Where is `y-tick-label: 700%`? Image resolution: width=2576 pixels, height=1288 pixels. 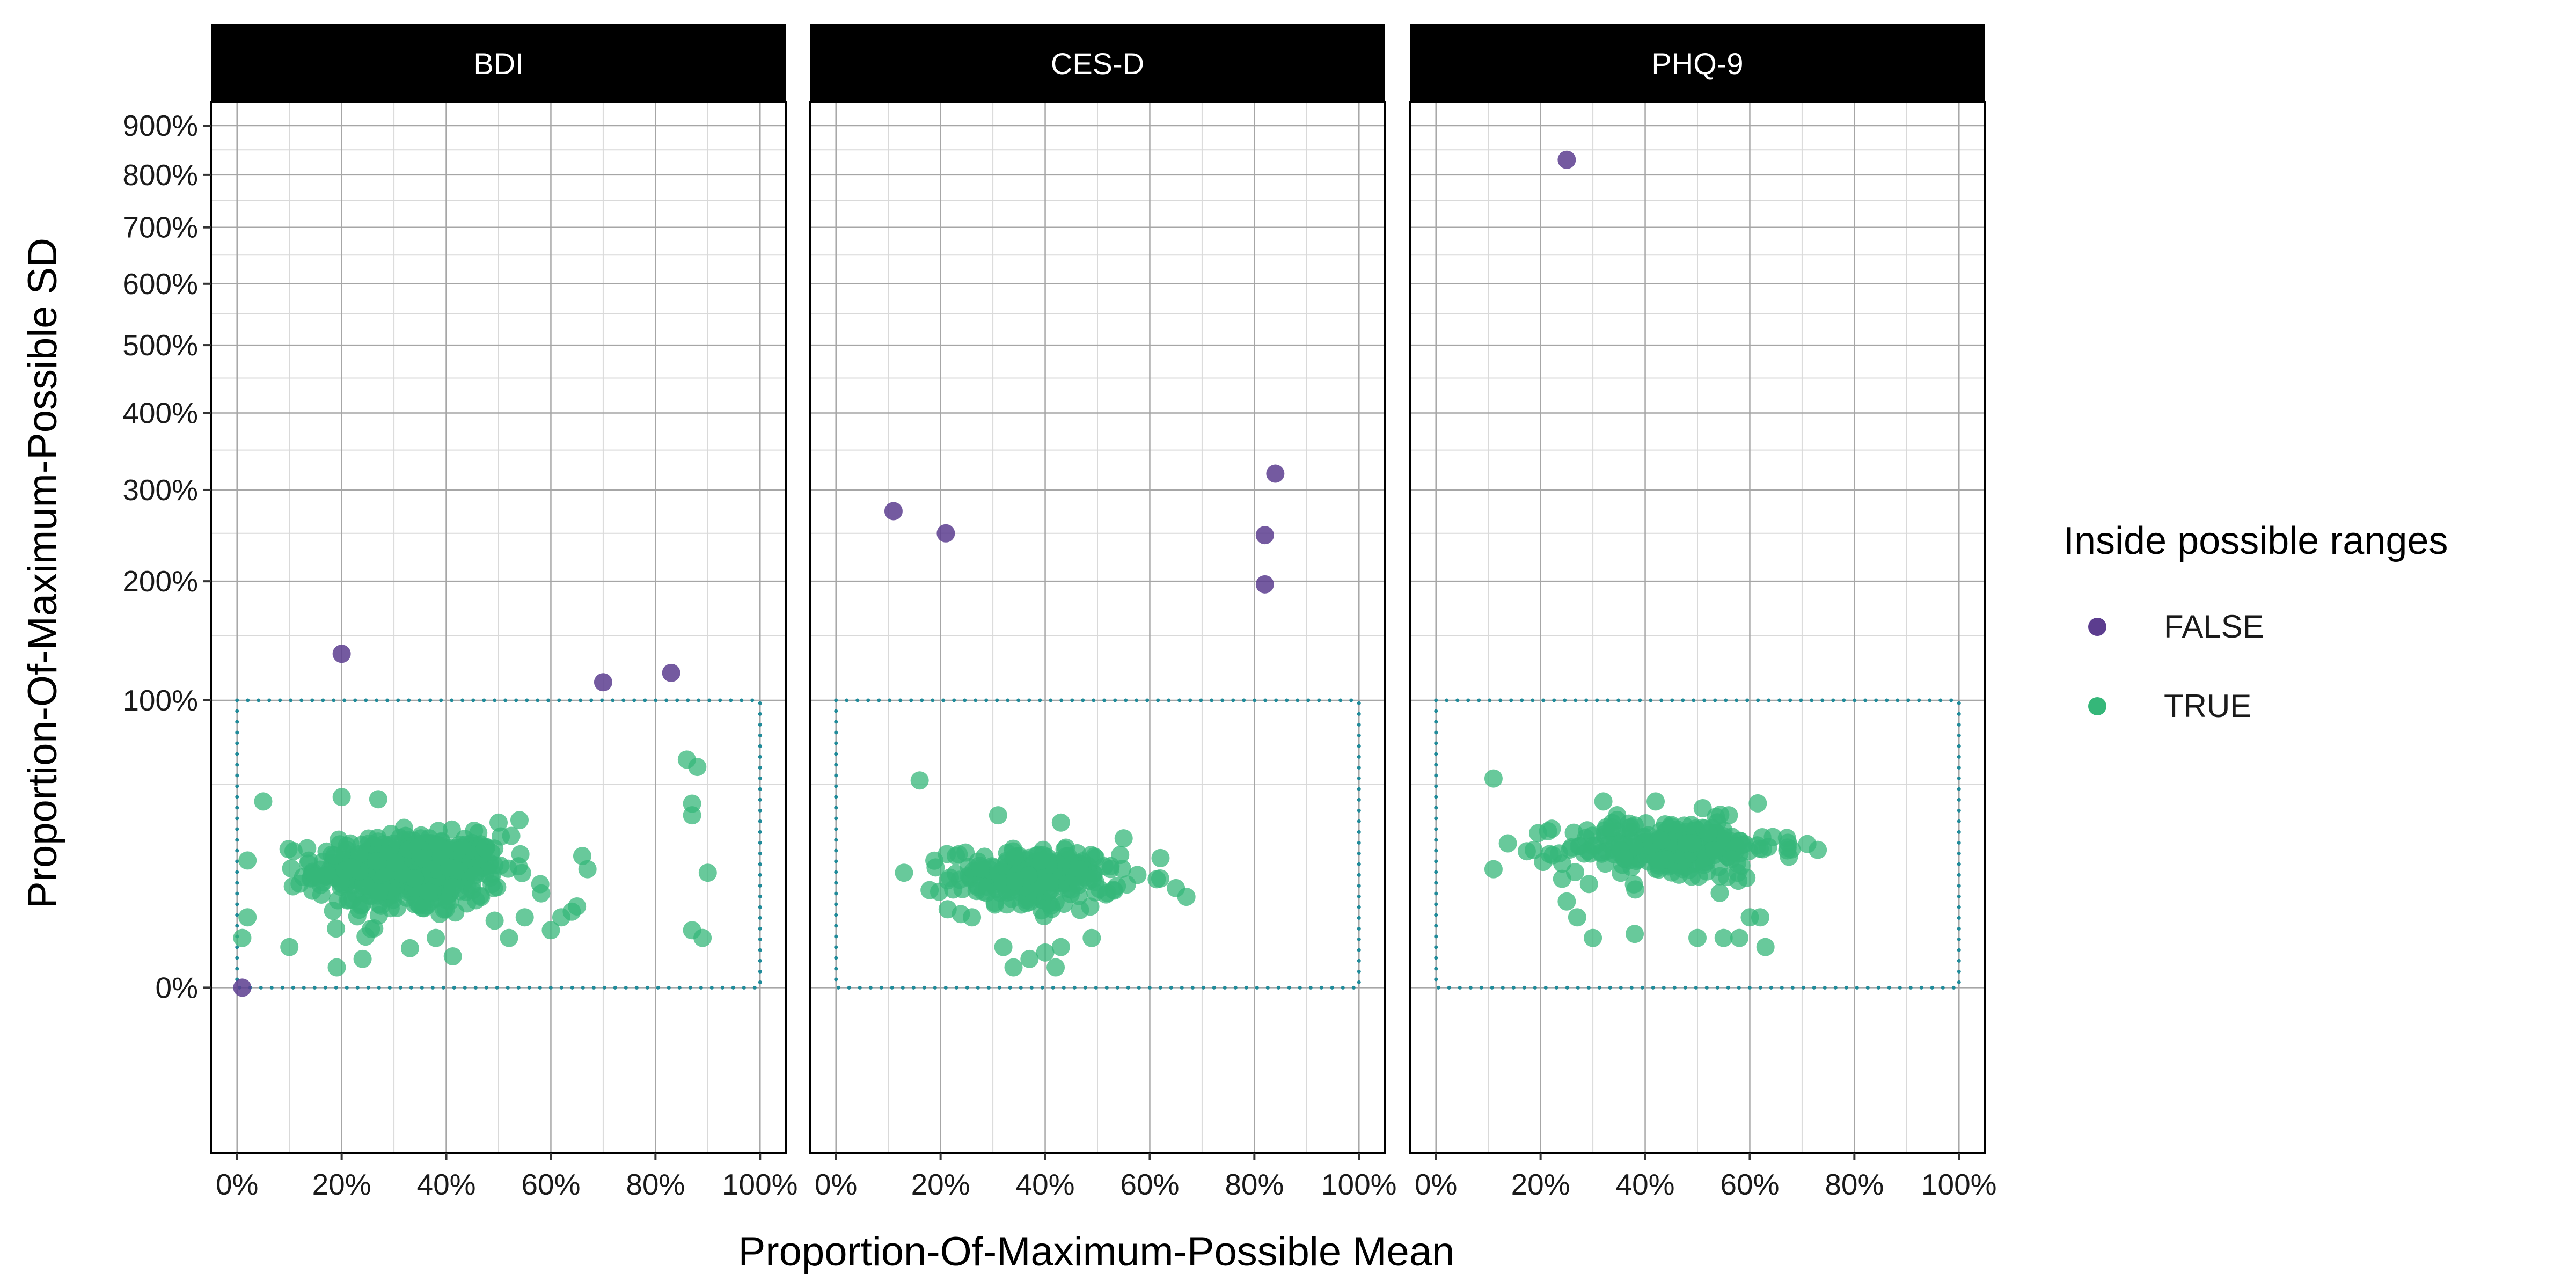 y-tick-label: 700% is located at coordinates (160, 227).